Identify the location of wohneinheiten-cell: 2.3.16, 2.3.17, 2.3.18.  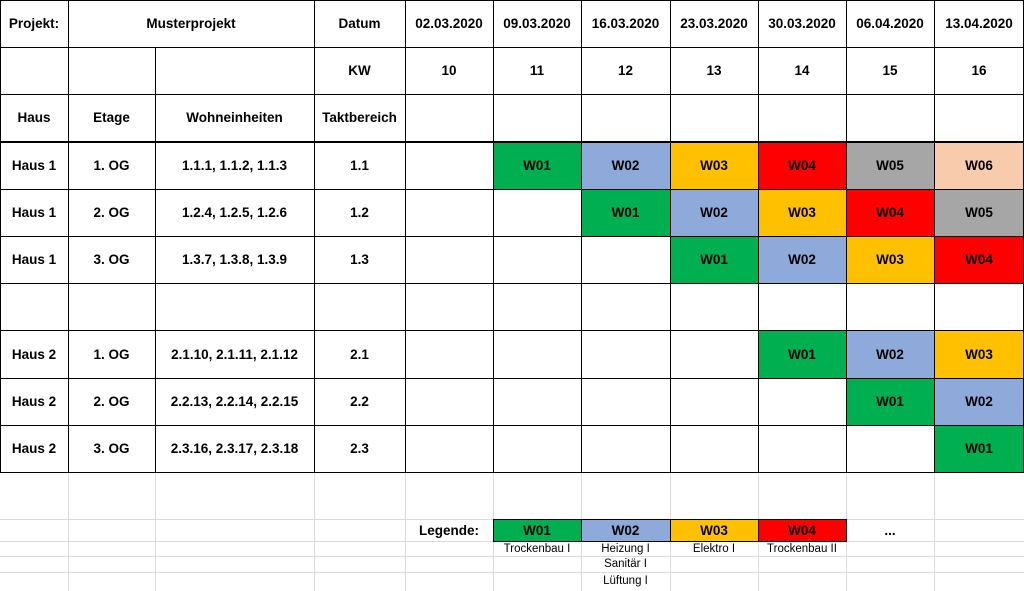
(234, 448).